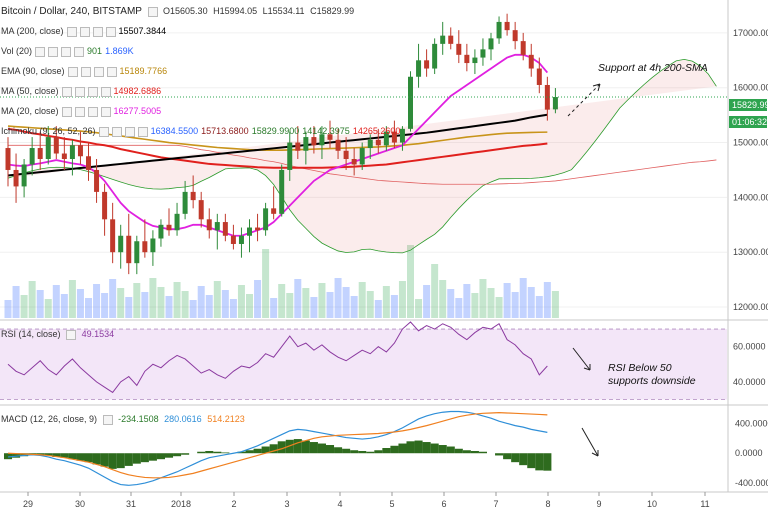 This screenshot has height=512, width=768. What do you see at coordinates (751, 483) in the screenshot?
I see `macd-tick-label: -400.0000` at bounding box center [751, 483].